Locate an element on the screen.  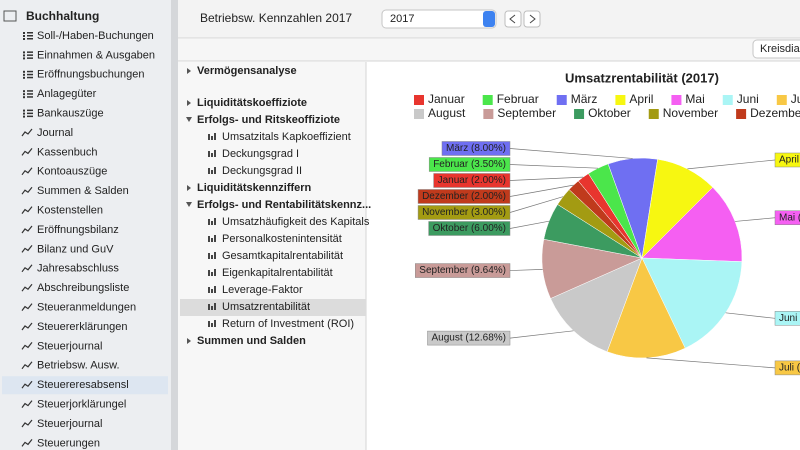
tree-item: Leverage-Faktor is located at coordinates (262, 290).